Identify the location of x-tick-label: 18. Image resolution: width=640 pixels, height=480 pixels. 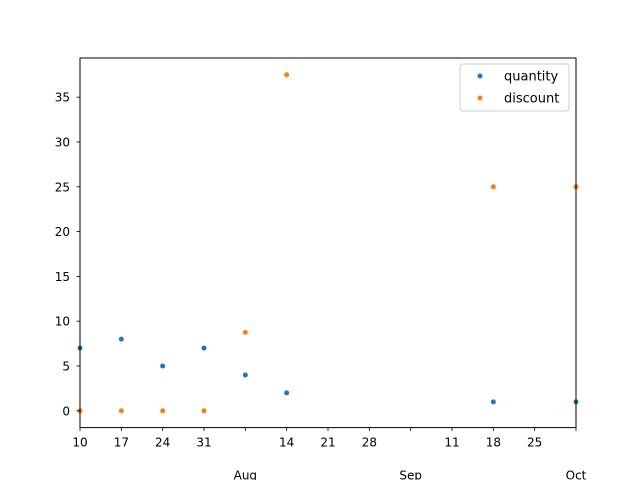
(493, 443).